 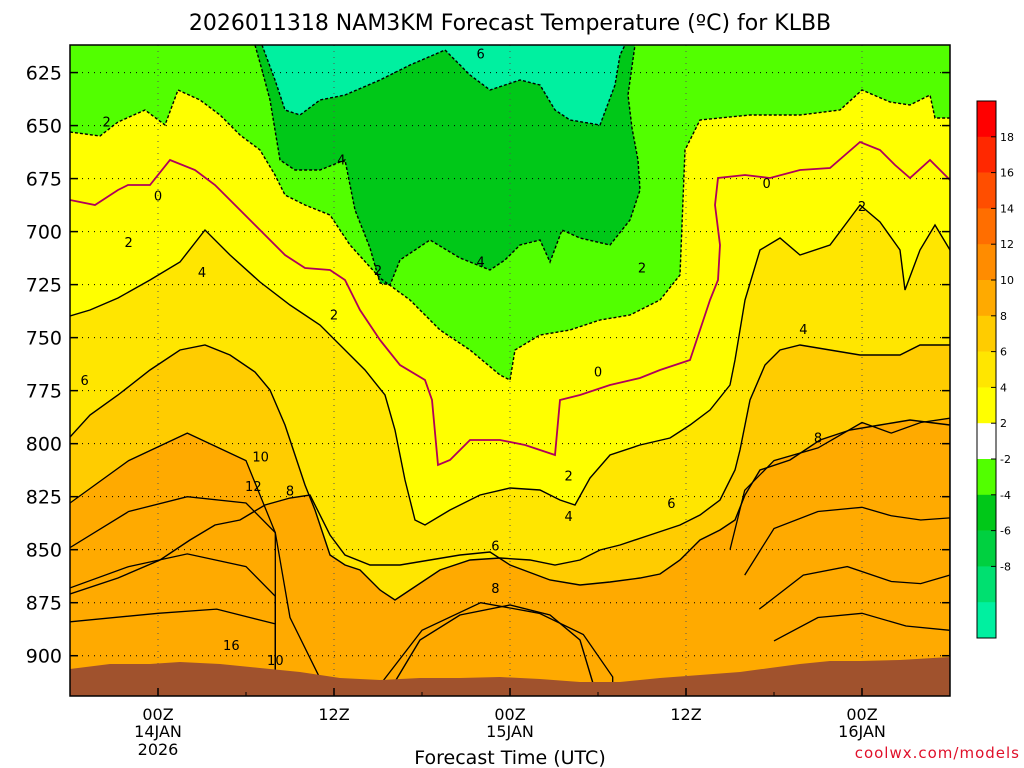 What do you see at coordinates (44, 551) in the screenshot?
I see `y-tick-label: 850` at bounding box center [44, 551].